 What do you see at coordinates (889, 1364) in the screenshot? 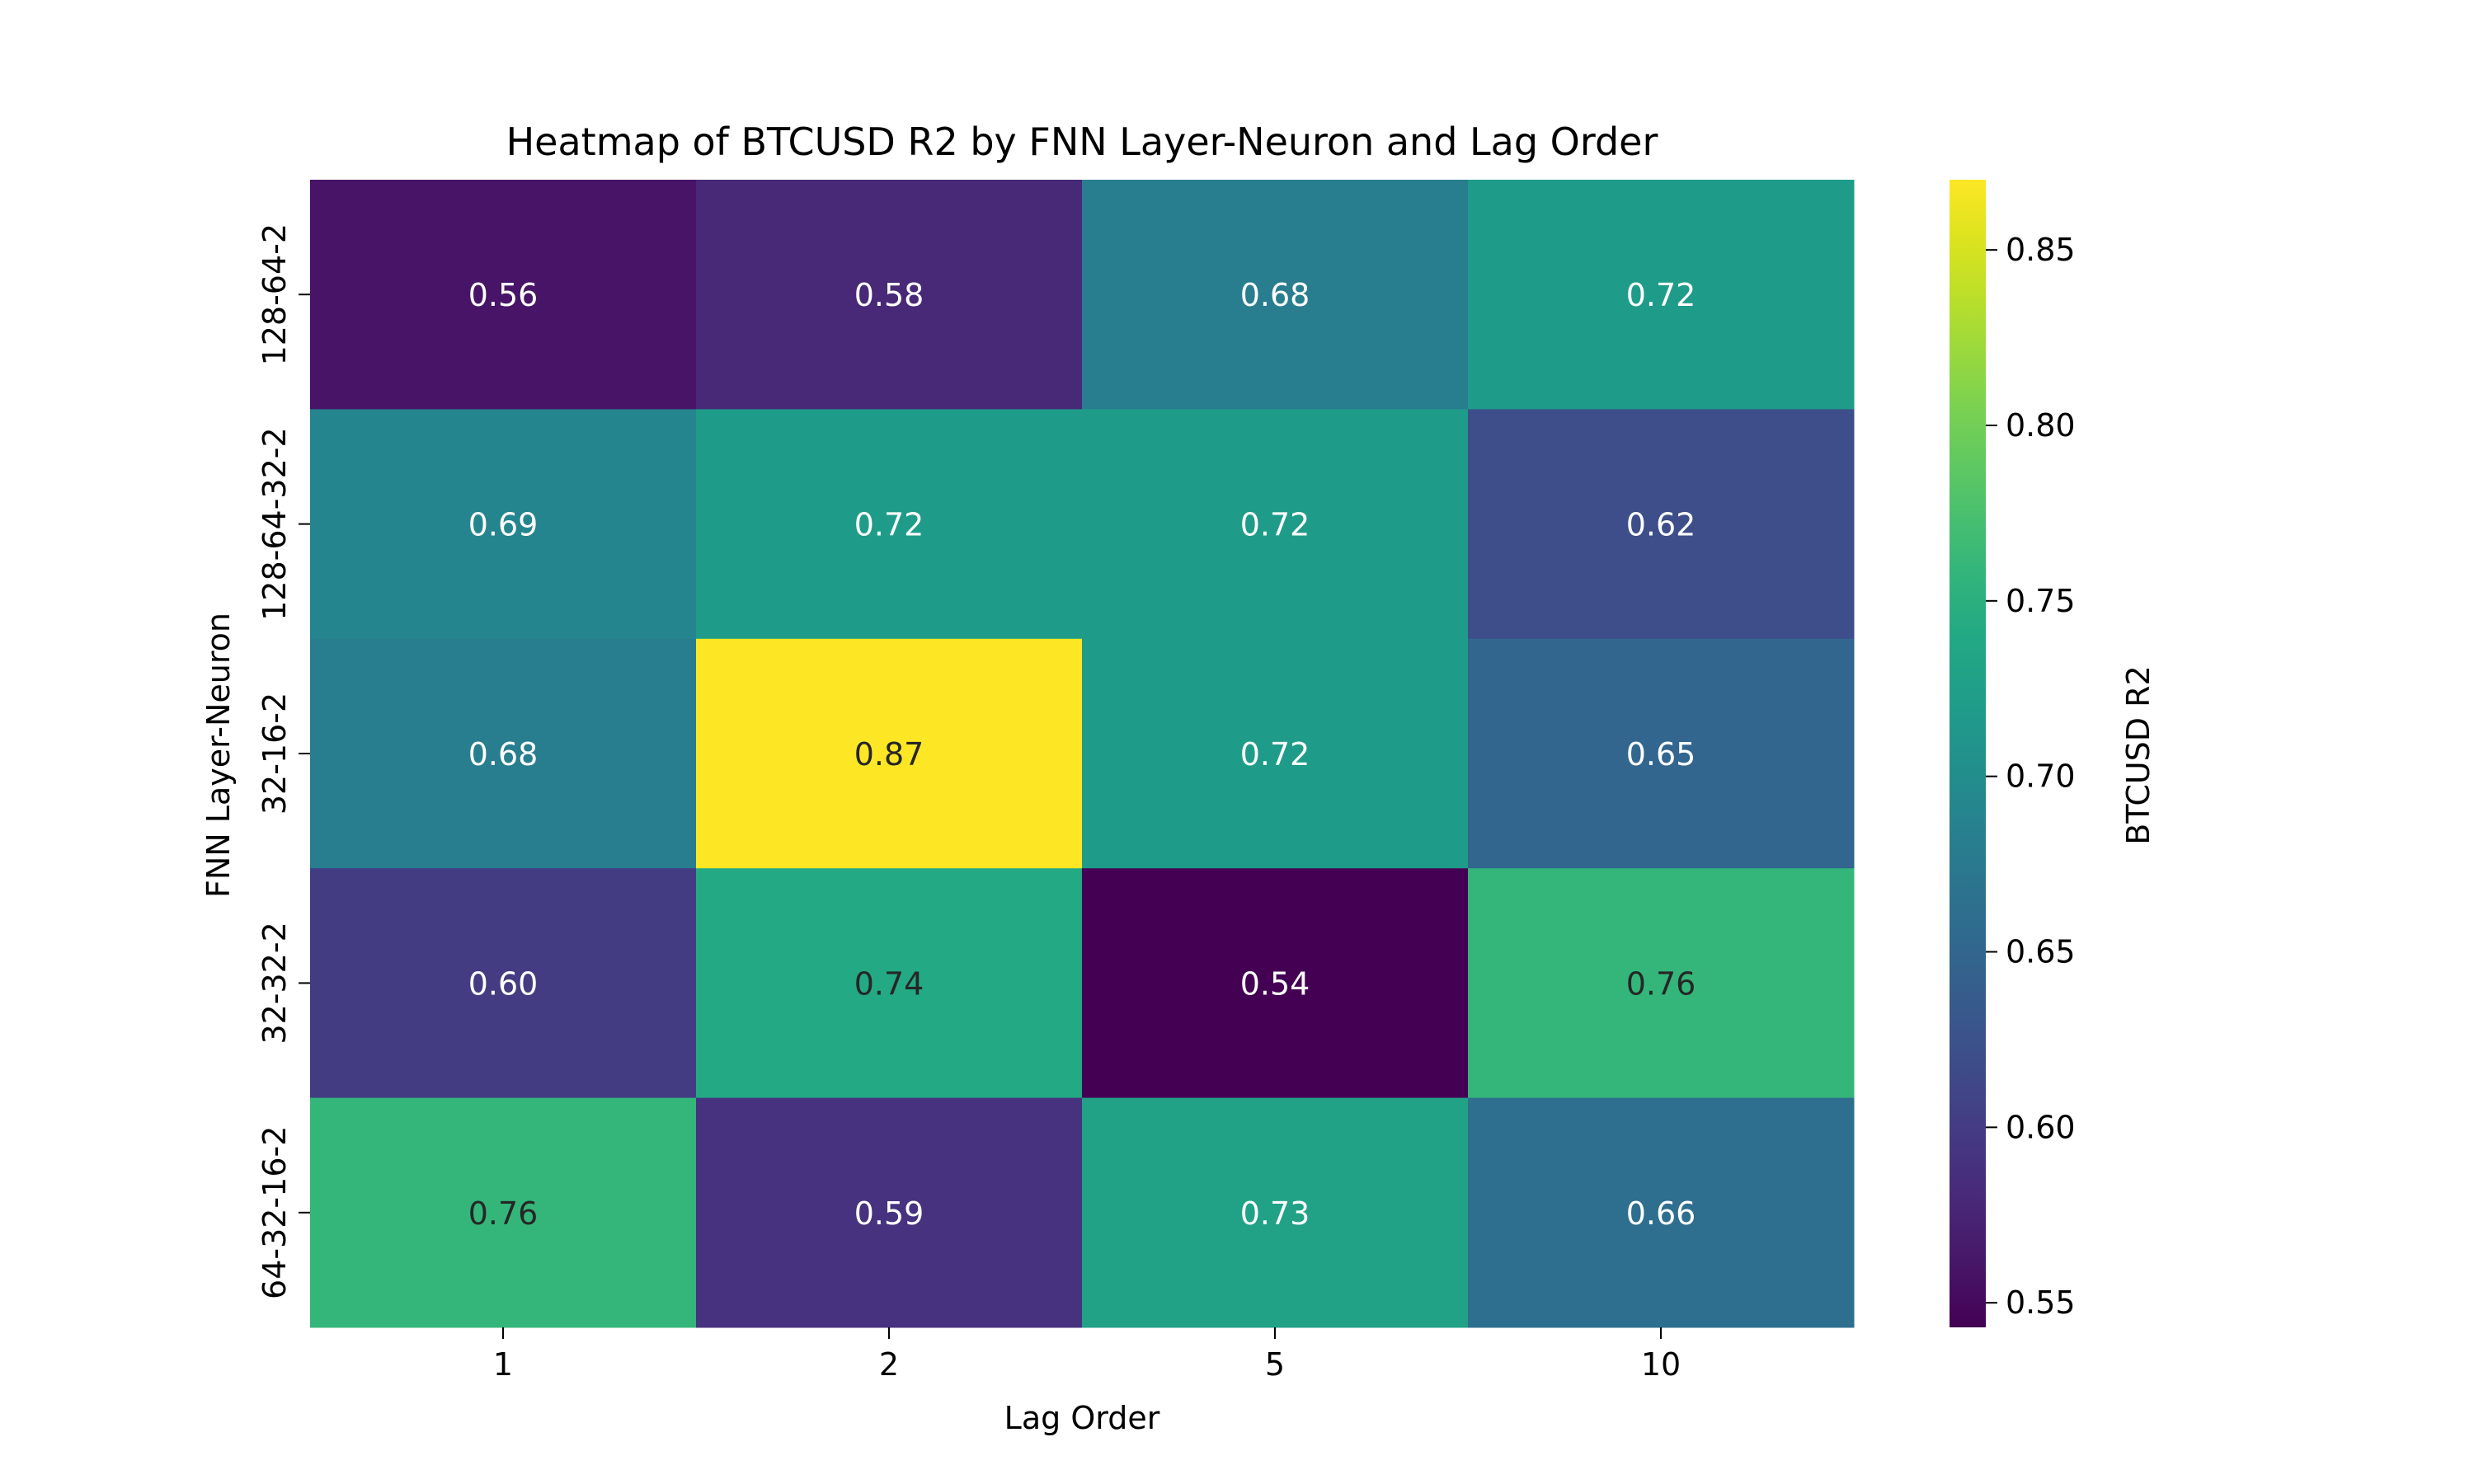
I see `x-tick-label: 2` at bounding box center [889, 1364].